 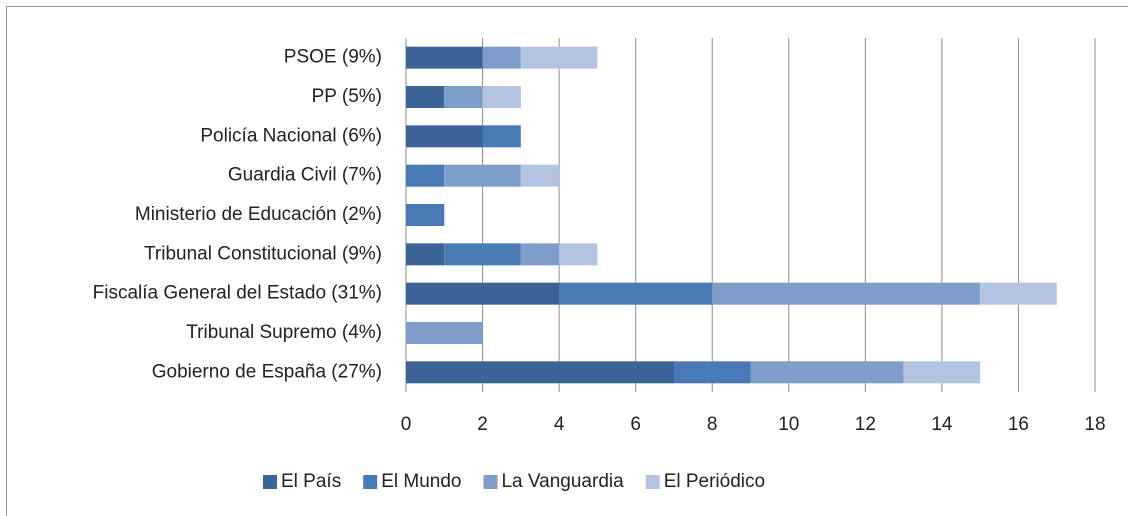 I want to click on y-tick-label: Fiscalía General del Estado (31%), so click(x=237, y=293).